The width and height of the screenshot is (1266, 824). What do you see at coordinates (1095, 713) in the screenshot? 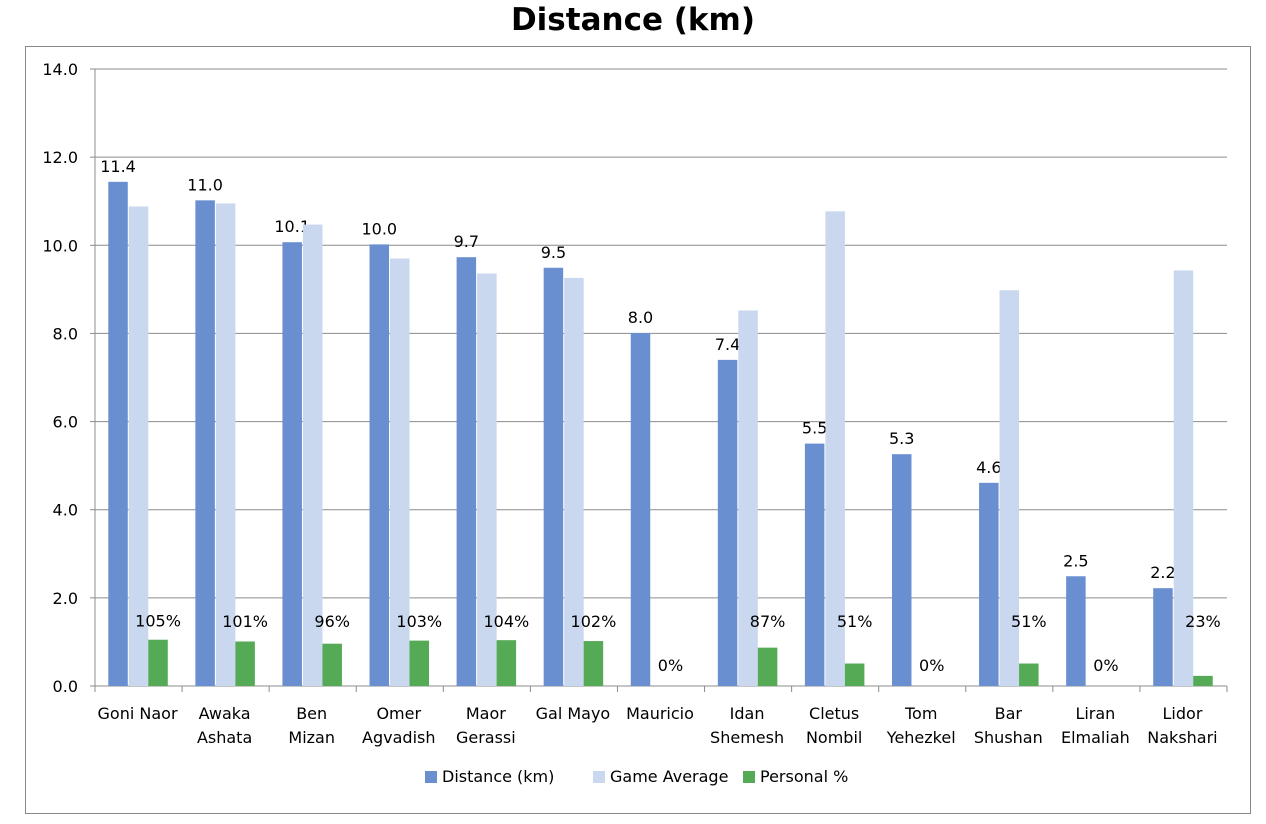
I see `x-category-label: Liran` at bounding box center [1095, 713].